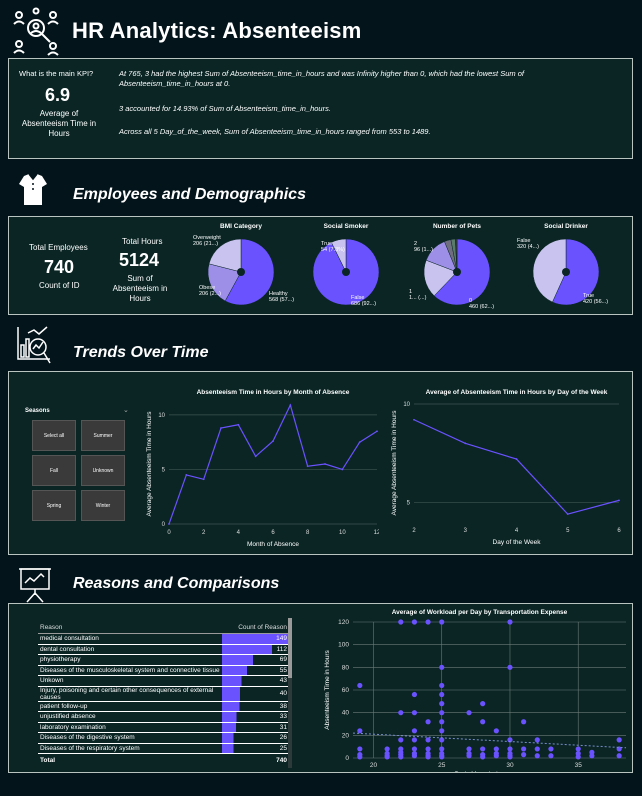 Image resolution: width=642 pixels, height=796 pixels. What do you see at coordinates (36, 31) in the screenshot?
I see `team-people-icon` at bounding box center [36, 31].